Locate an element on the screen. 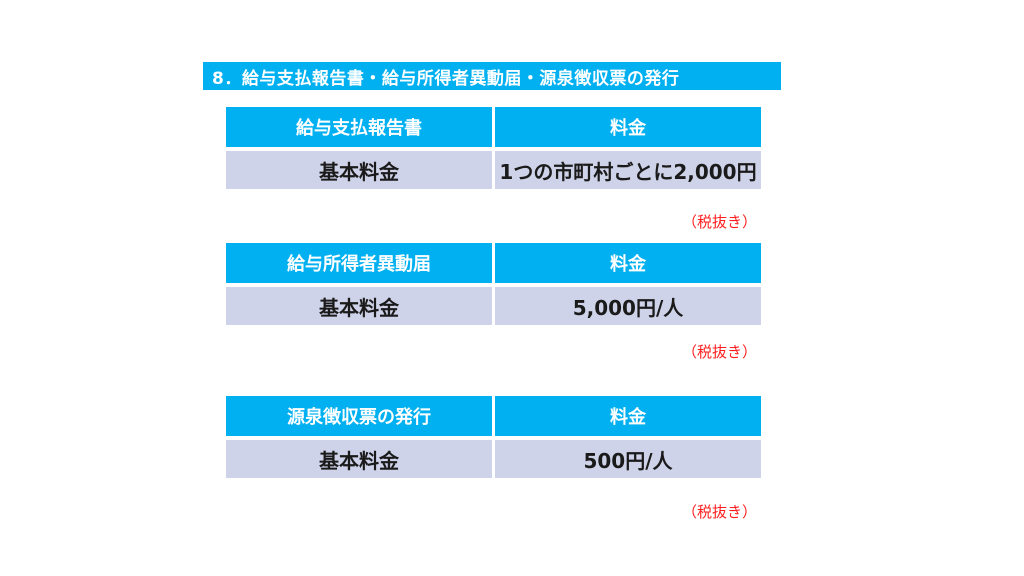 The width and height of the screenshot is (1024, 576). table-salary-payment-report: 給与支払報告書 料金 基本料金 1つの市町村ごとに2,000円 is located at coordinates (493, 148).